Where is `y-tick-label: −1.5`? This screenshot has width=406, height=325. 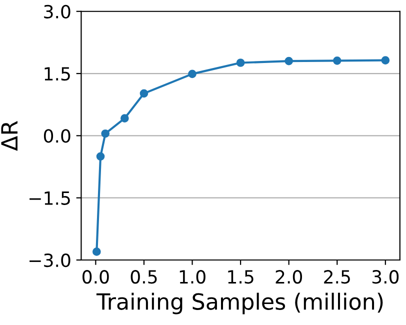 y-tick-label: −1.5 is located at coordinates (50, 198).